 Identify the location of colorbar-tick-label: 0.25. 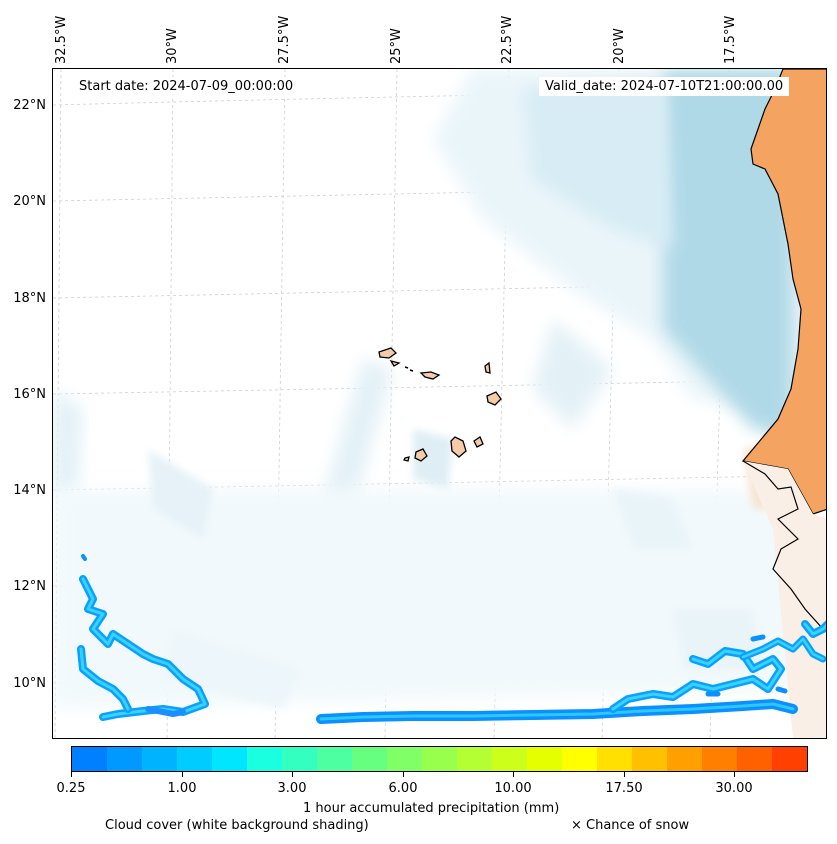
(71, 788).